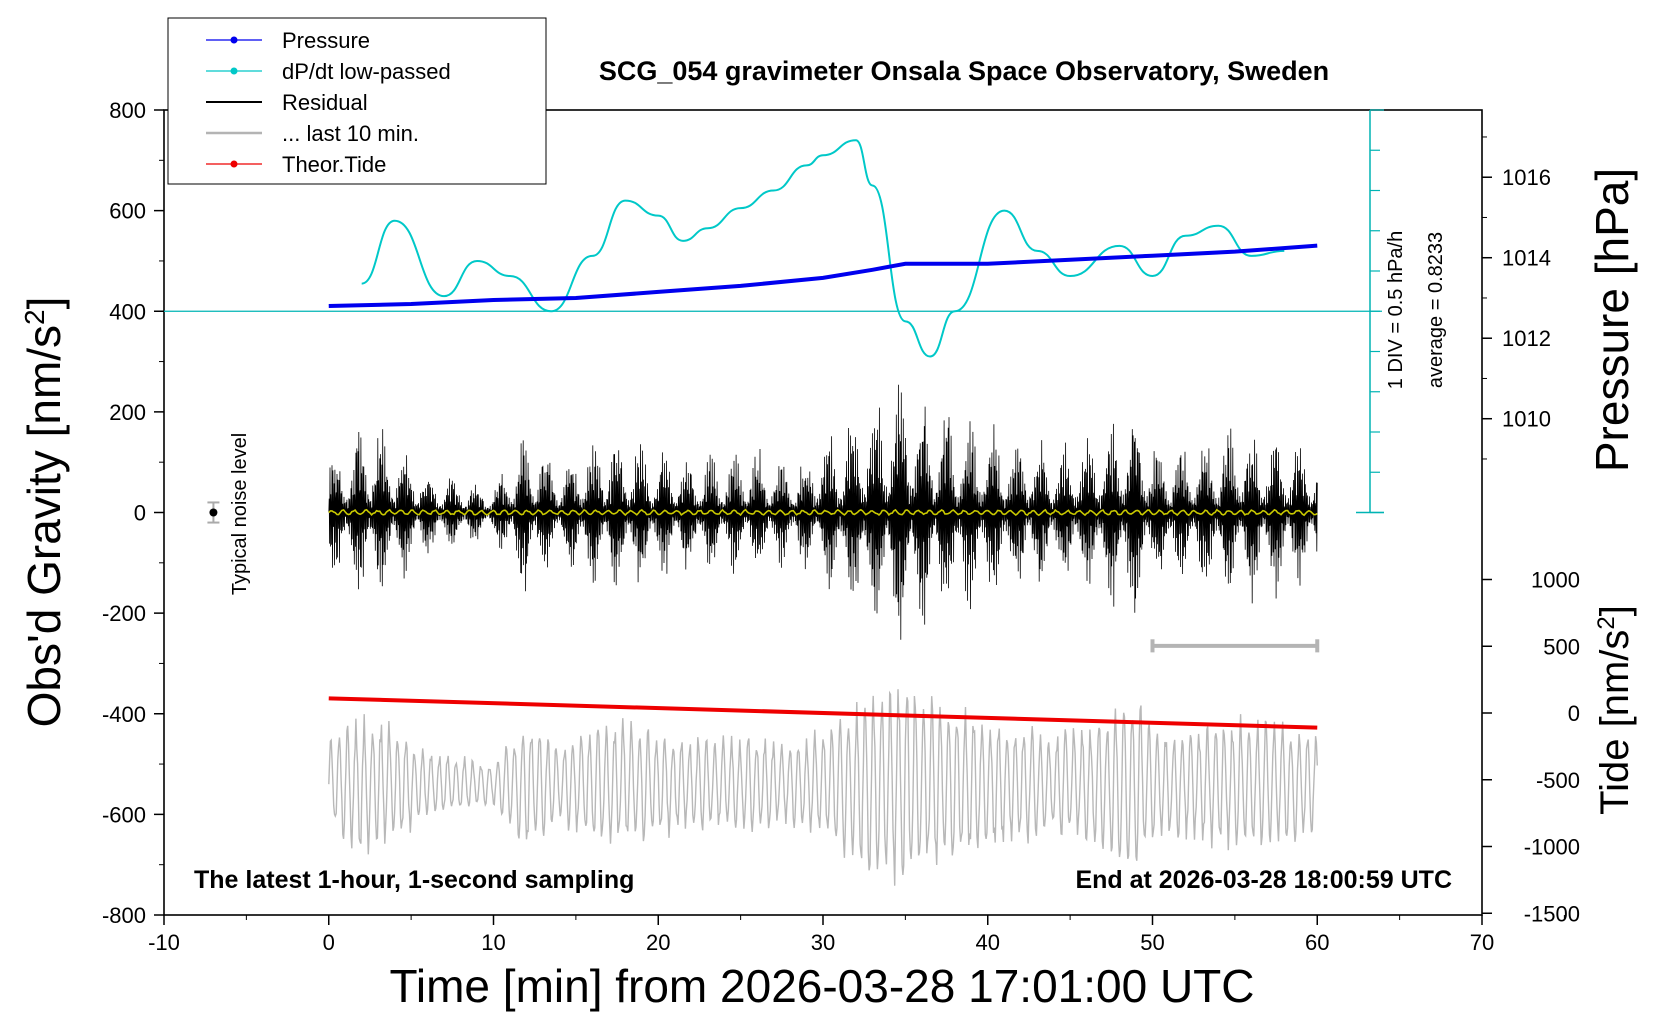 The width and height of the screenshot is (1660, 1025). What do you see at coordinates (823, 787) in the screenshot?
I see `last-10-min-line` at bounding box center [823, 787].